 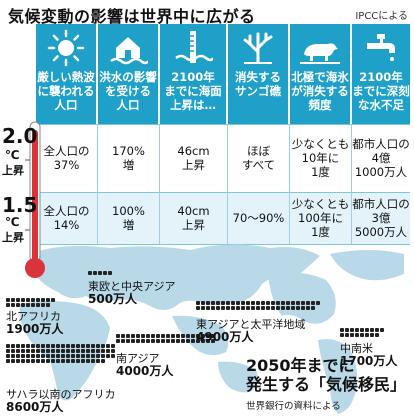 What do you see at coordinates (320, 48) in the screenshot?
I see `polar-bear-icon` at bounding box center [320, 48].